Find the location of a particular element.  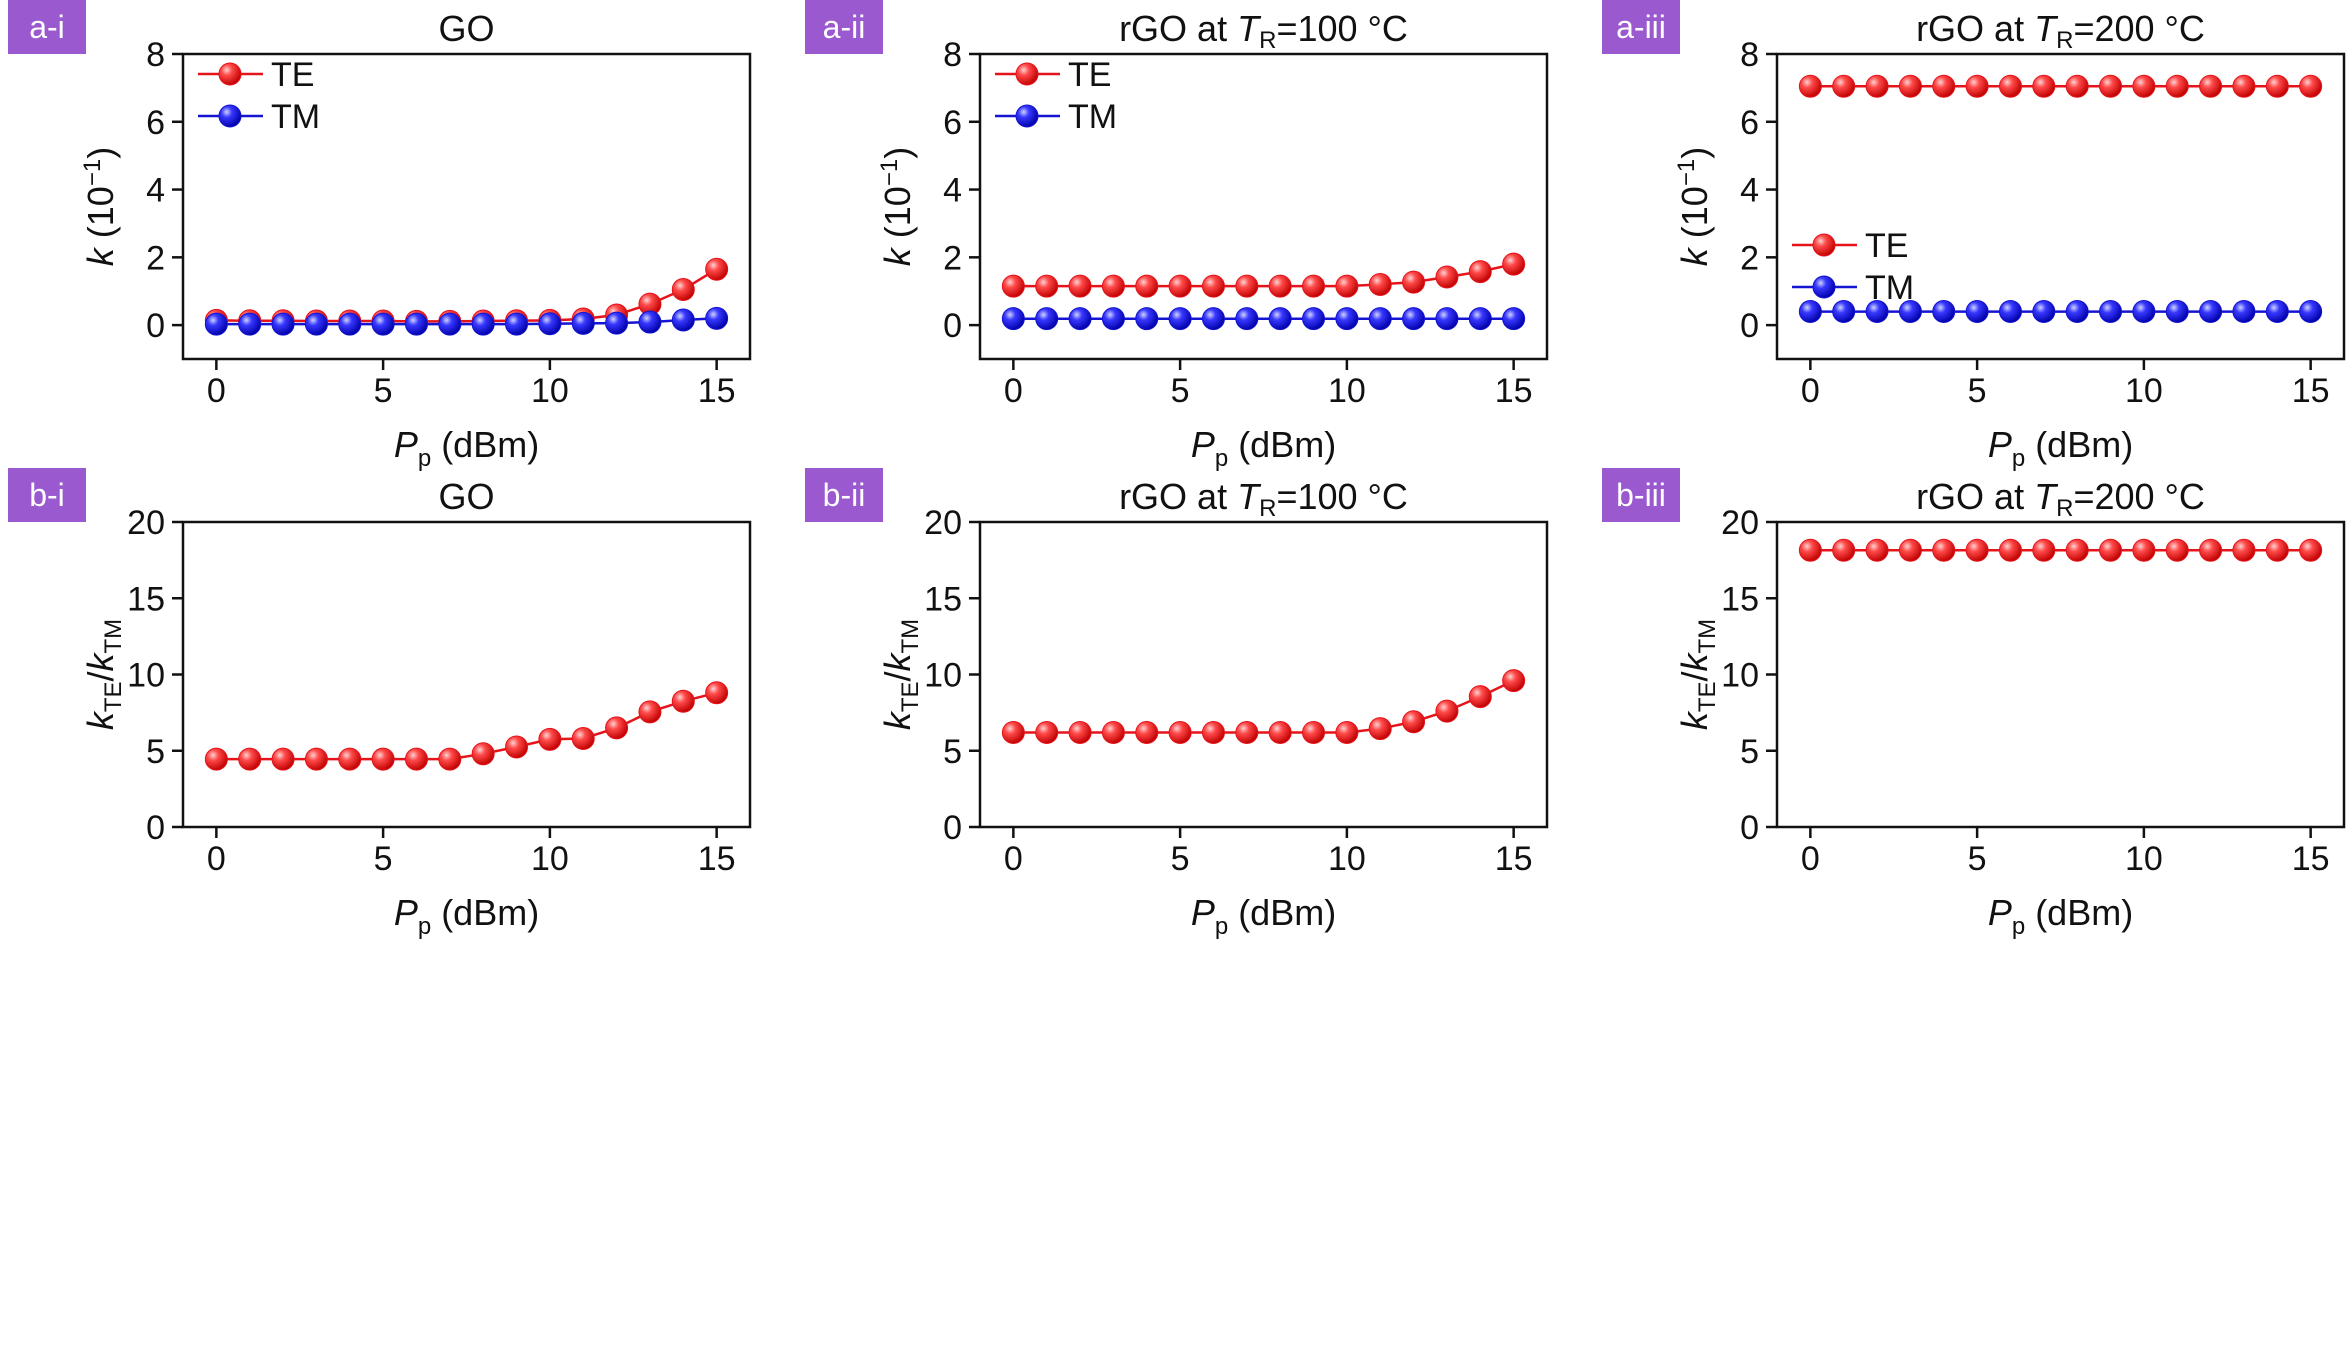

y-axis-label-close: ) is located at coordinates (1694, 153).